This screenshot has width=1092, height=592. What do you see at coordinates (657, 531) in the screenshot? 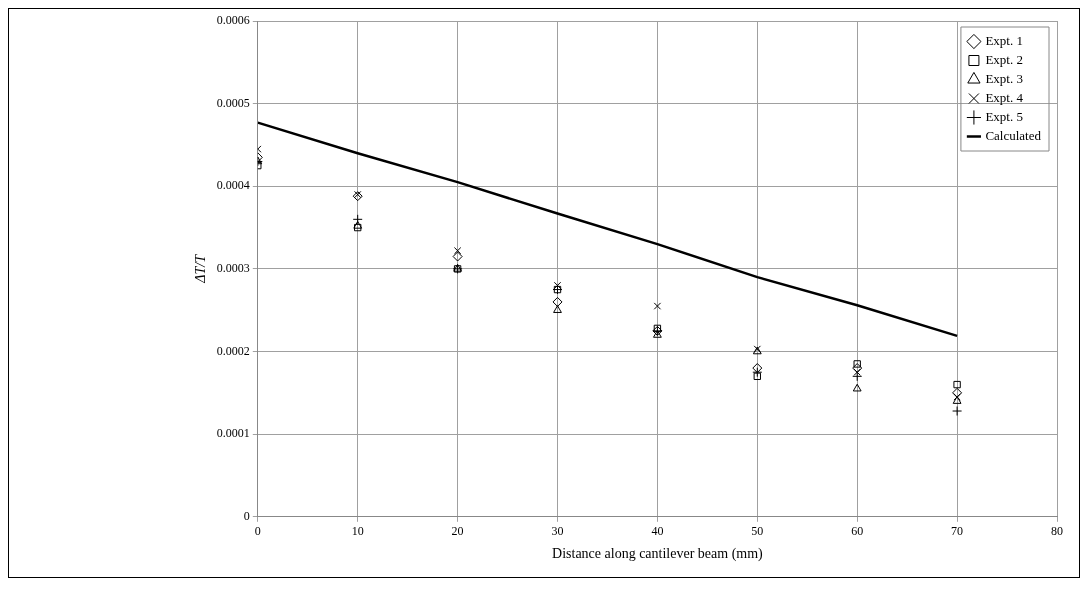
I see `x-tick-label: 40` at bounding box center [657, 531].